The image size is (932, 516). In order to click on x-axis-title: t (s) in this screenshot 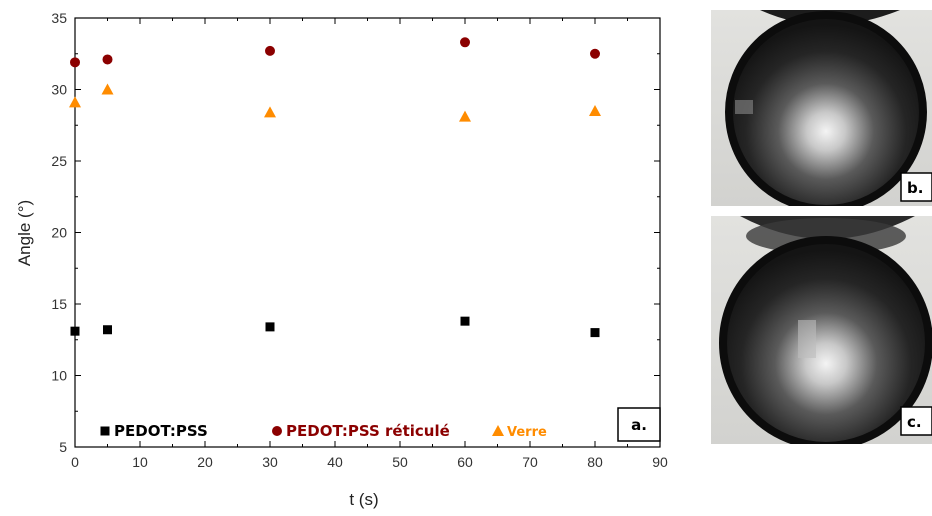, I will do `click(363, 499)`.